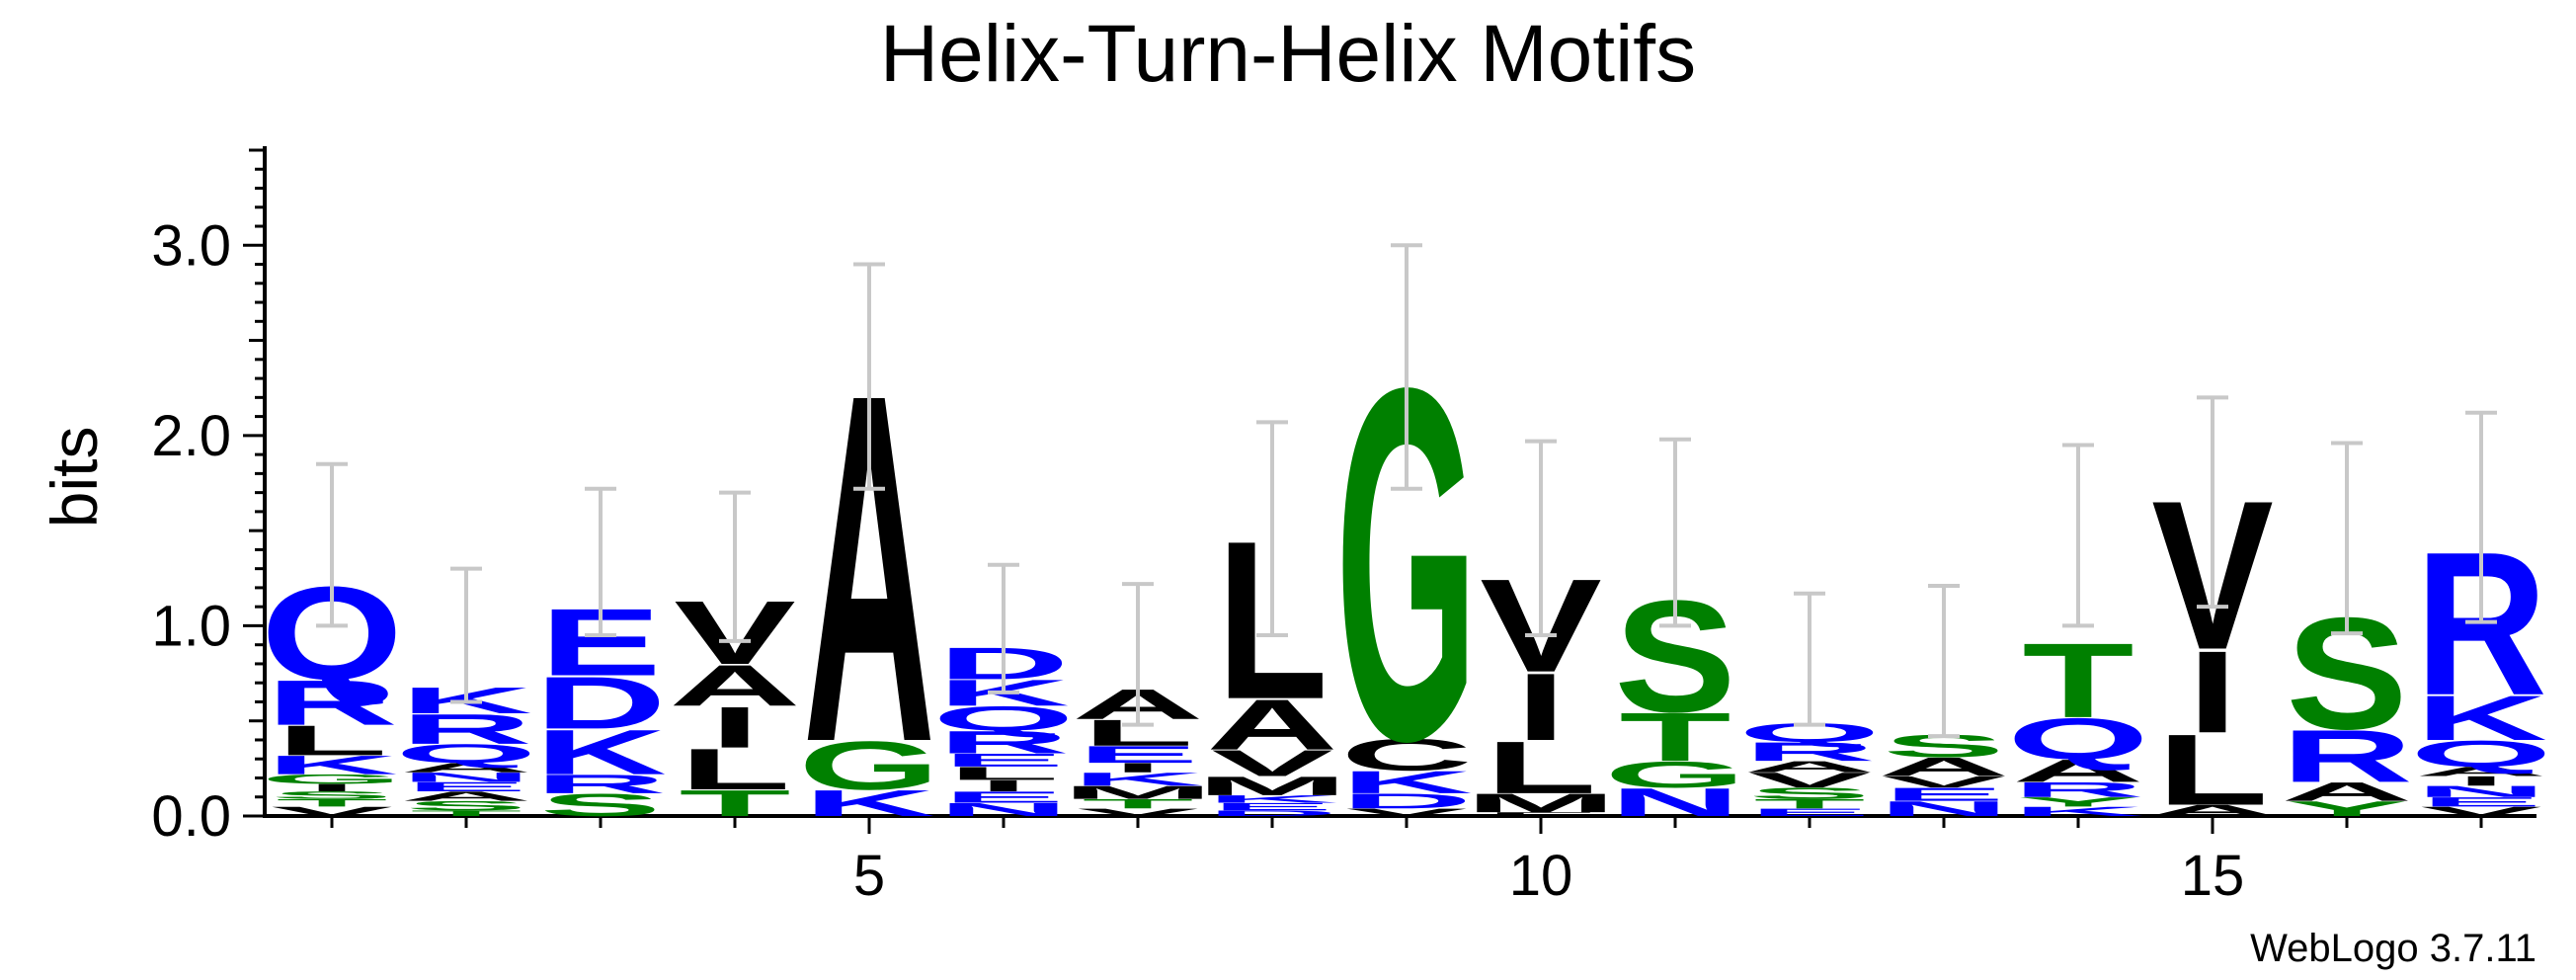 This screenshot has width=2576, height=980. Describe the element at coordinates (191, 626) in the screenshot. I see `y-tick-label: 1.0` at that location.